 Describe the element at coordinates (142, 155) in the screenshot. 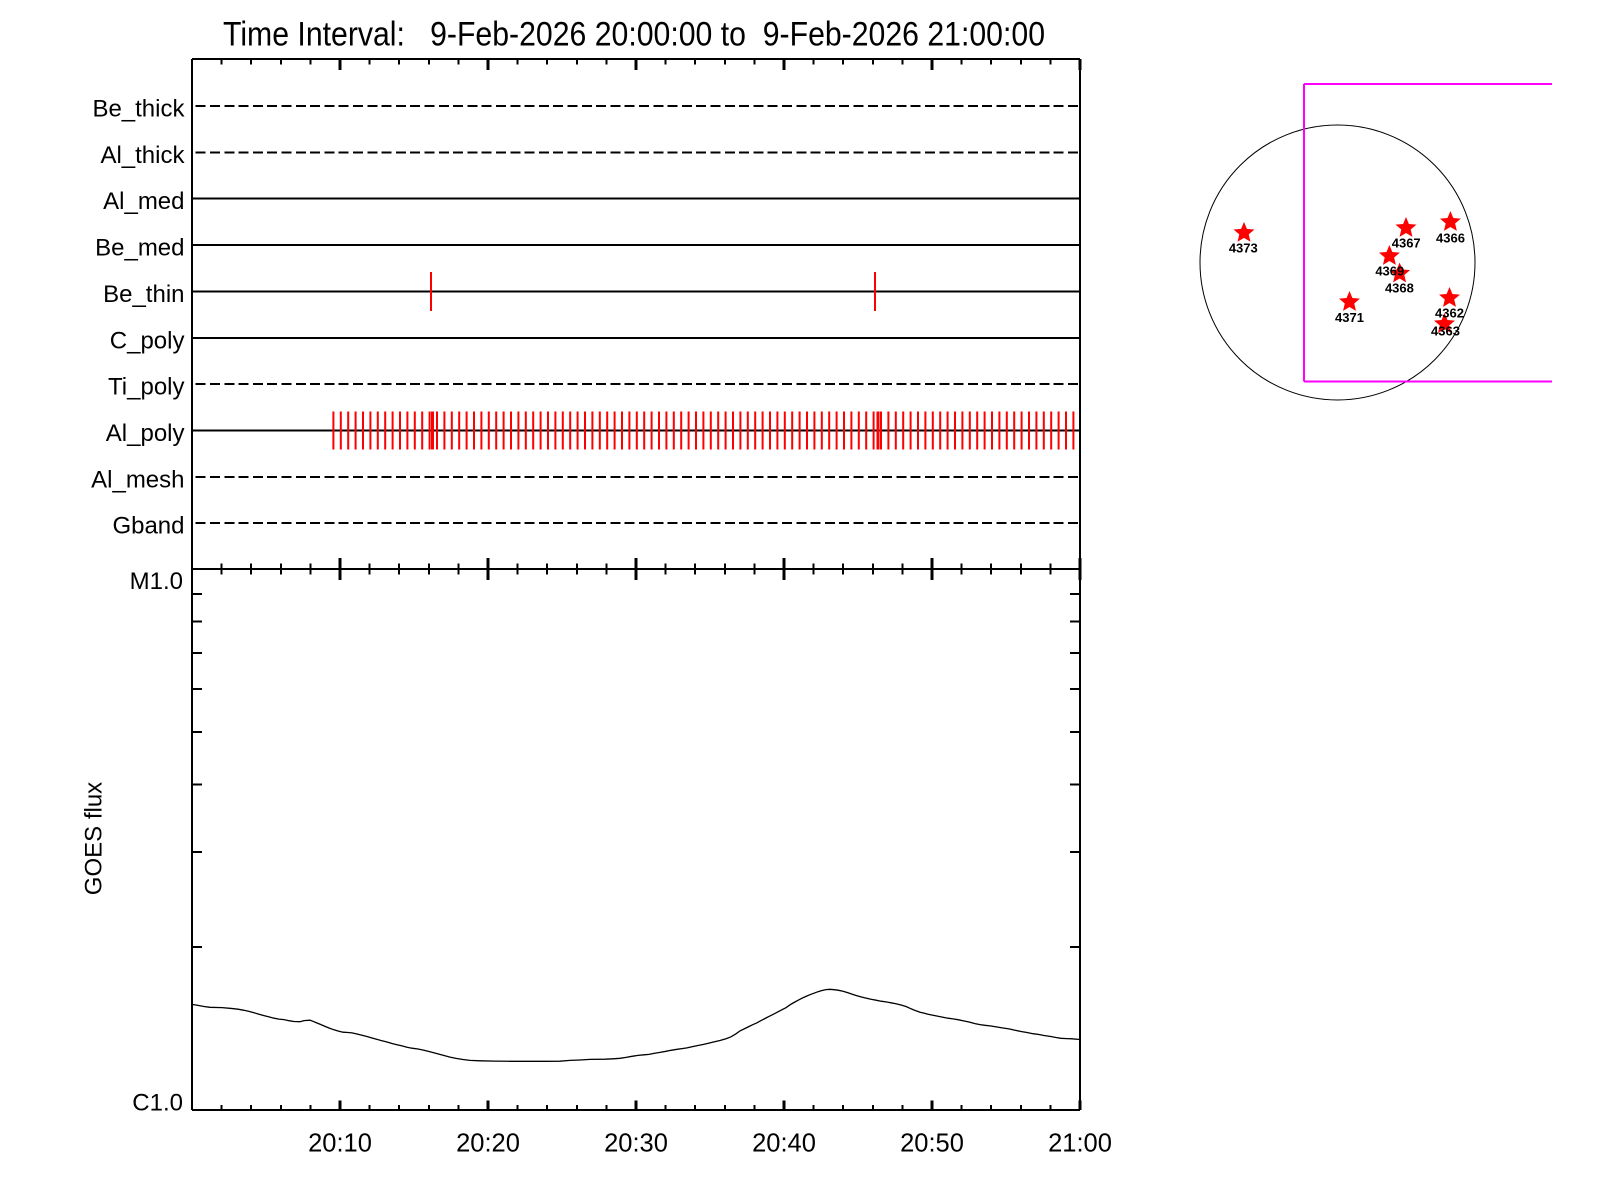

I see `svg-text: Al_thick` at that location.